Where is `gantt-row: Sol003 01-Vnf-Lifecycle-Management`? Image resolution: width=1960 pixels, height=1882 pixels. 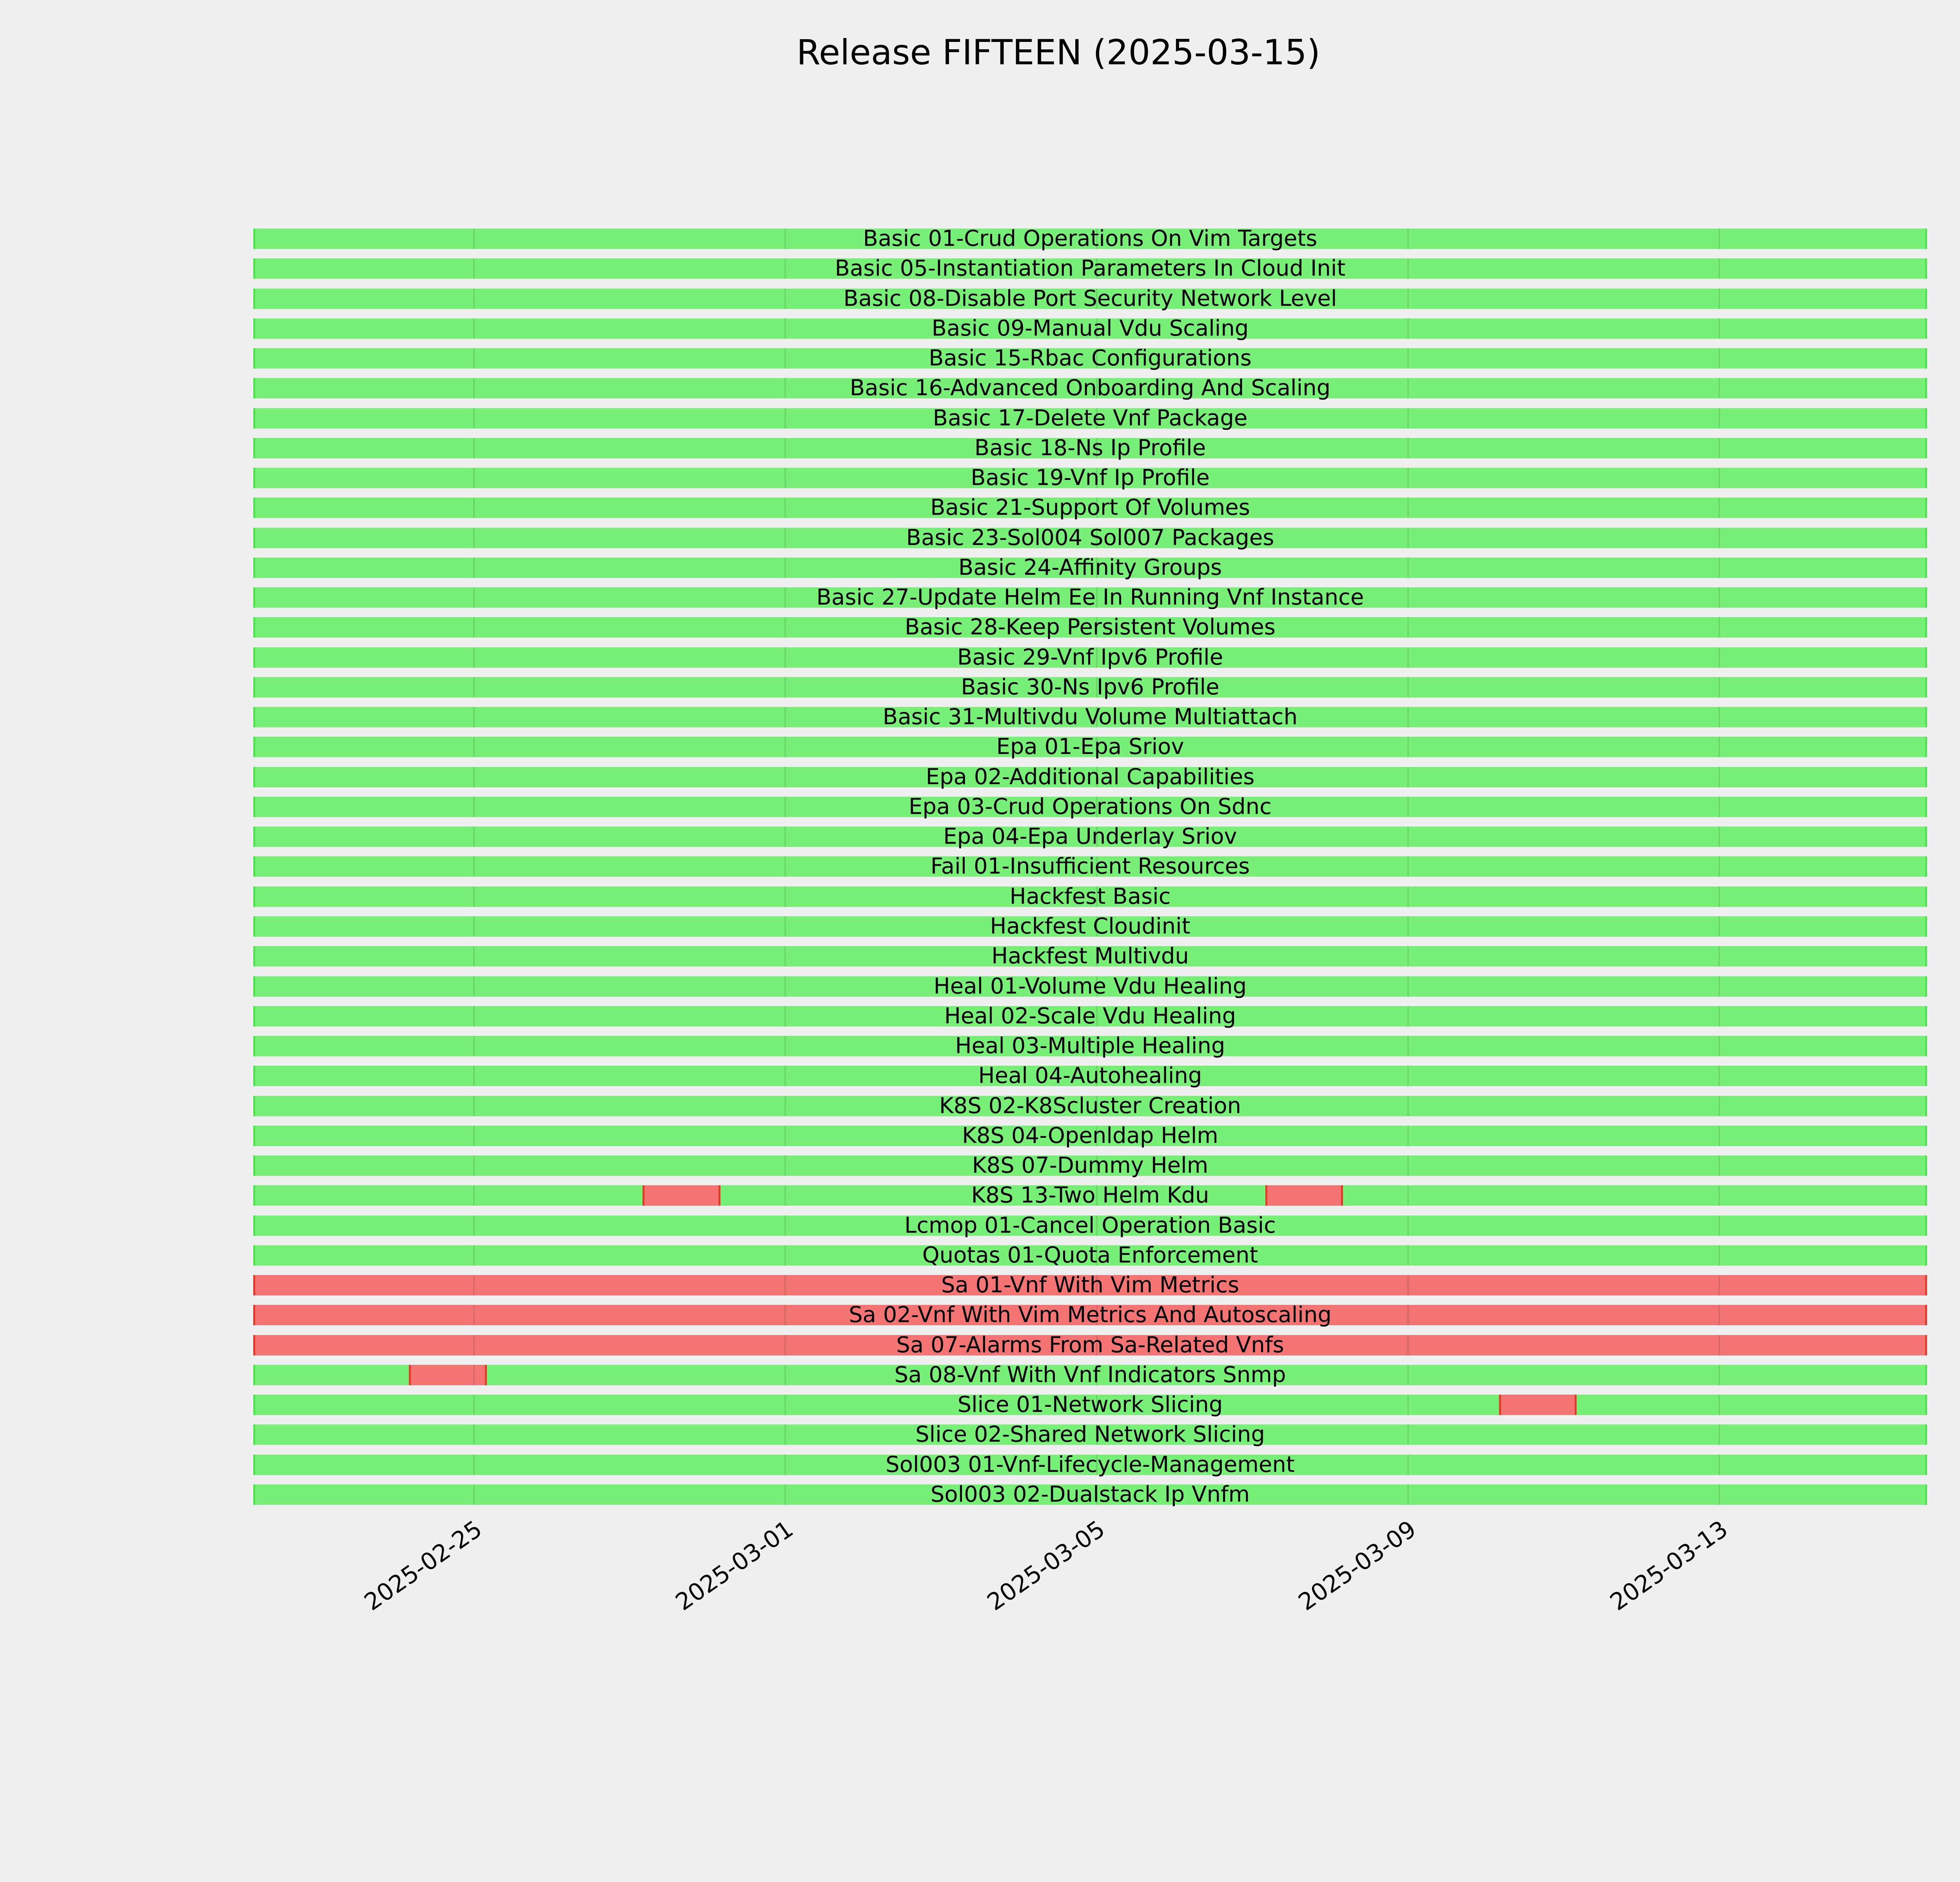
gantt-row: Sol003 01-Vnf-Lifecycle-Management is located at coordinates (1090, 1464).